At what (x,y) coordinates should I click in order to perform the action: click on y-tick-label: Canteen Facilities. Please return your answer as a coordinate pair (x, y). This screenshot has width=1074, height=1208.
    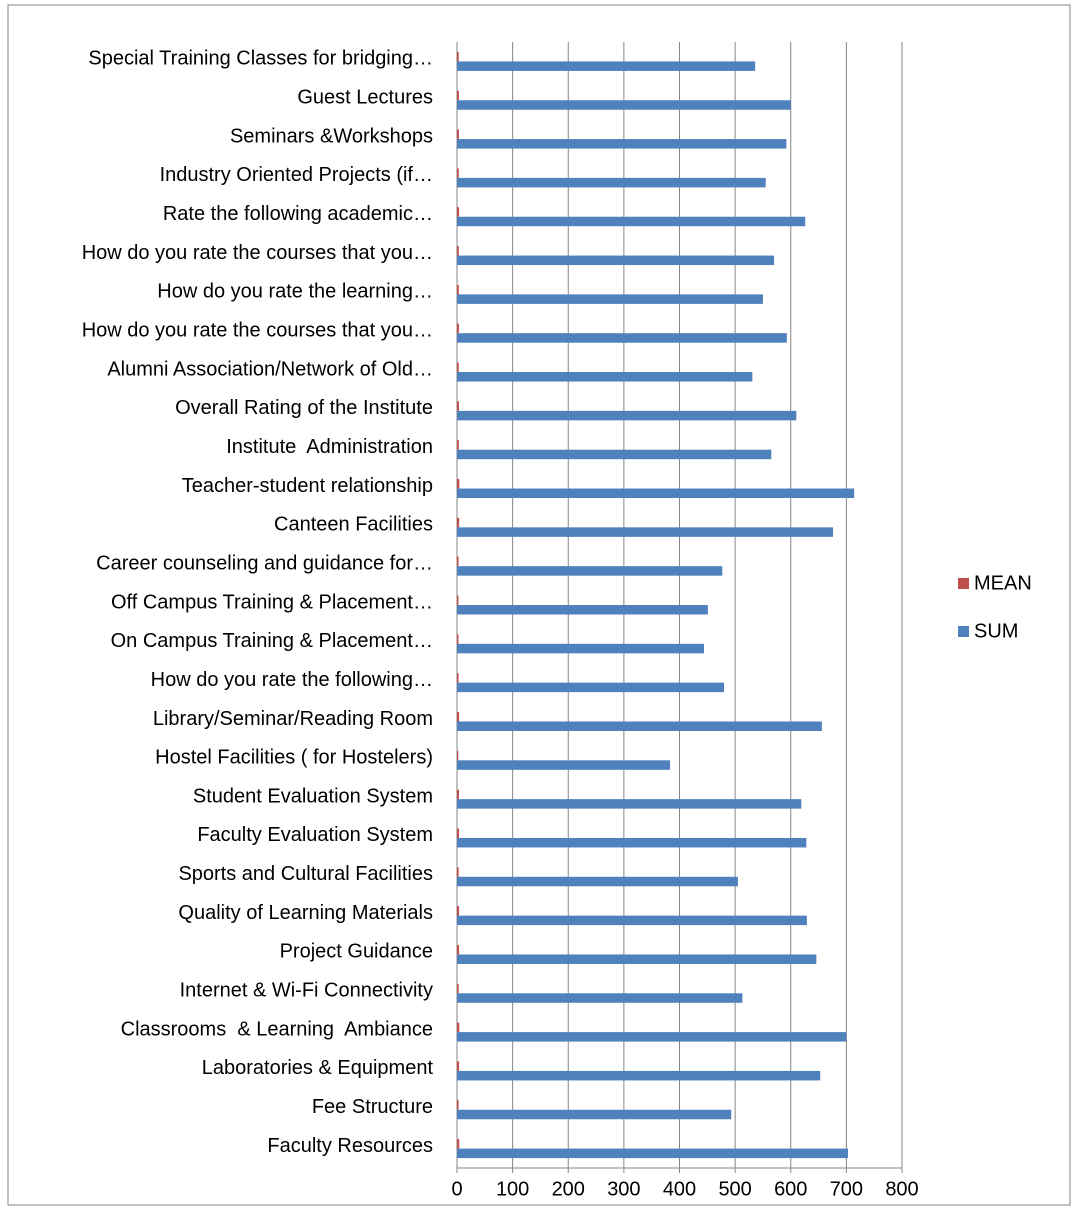
    Looking at the image, I should click on (353, 525).